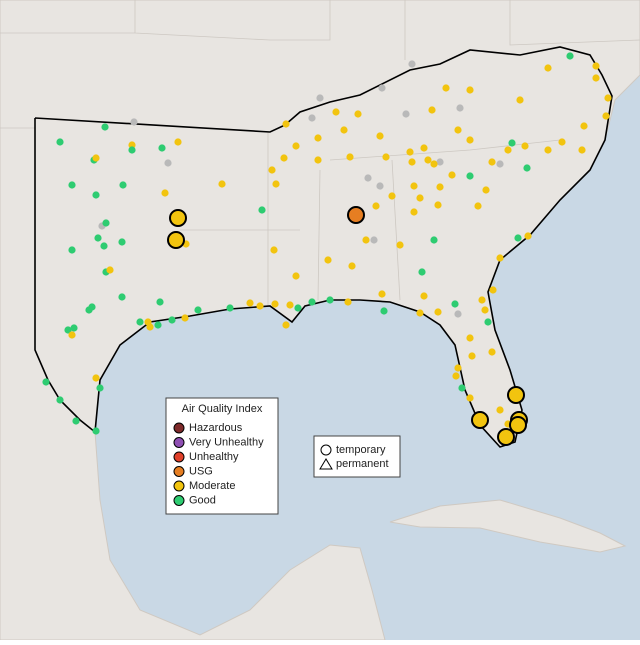  Describe the element at coordinates (326, 450) in the screenshot. I see `temporary-symbol` at that location.